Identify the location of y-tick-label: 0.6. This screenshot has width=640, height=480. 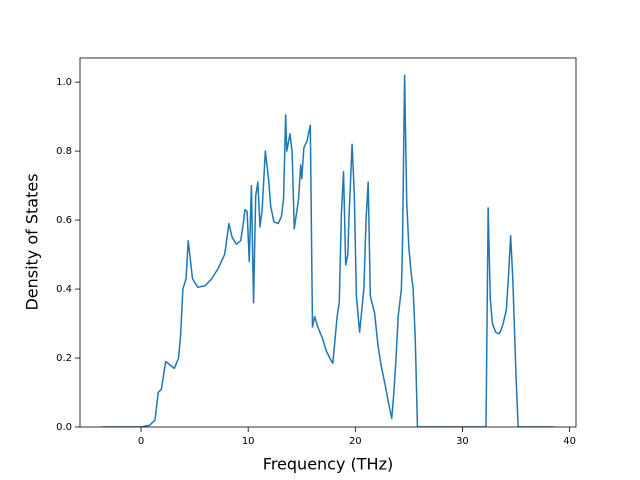
(64, 220).